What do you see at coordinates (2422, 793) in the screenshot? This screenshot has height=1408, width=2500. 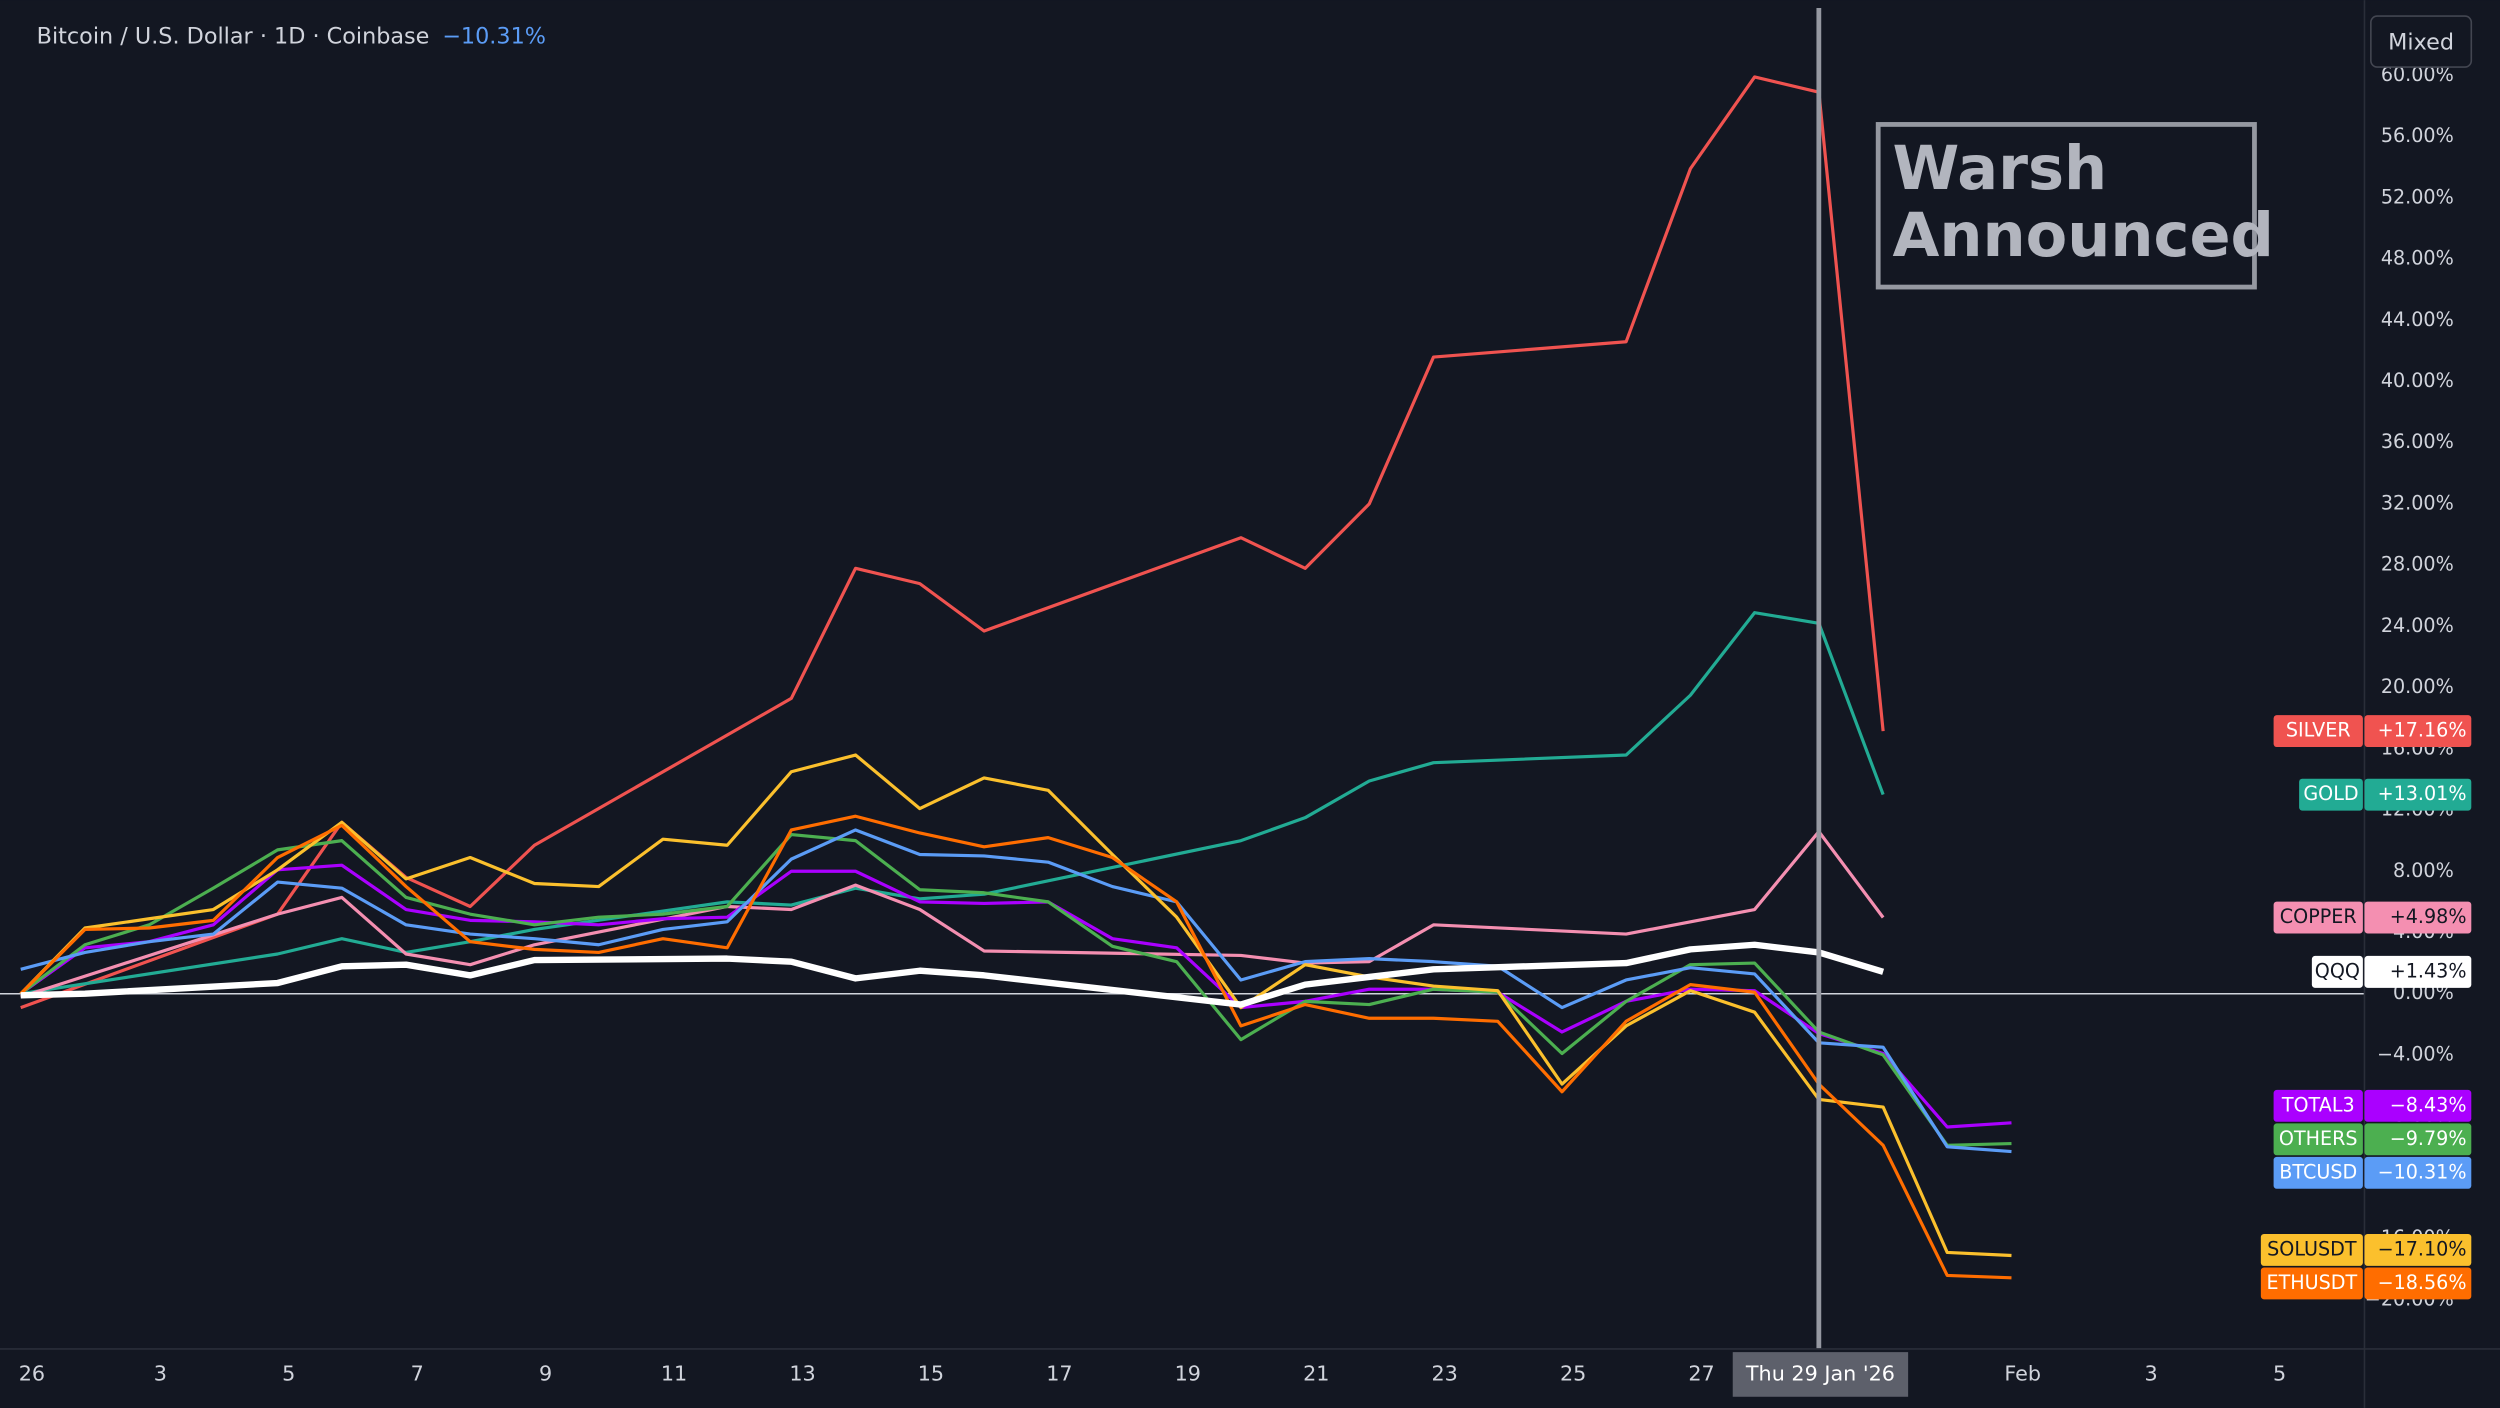 I see `badge-value: +13.01%` at bounding box center [2422, 793].